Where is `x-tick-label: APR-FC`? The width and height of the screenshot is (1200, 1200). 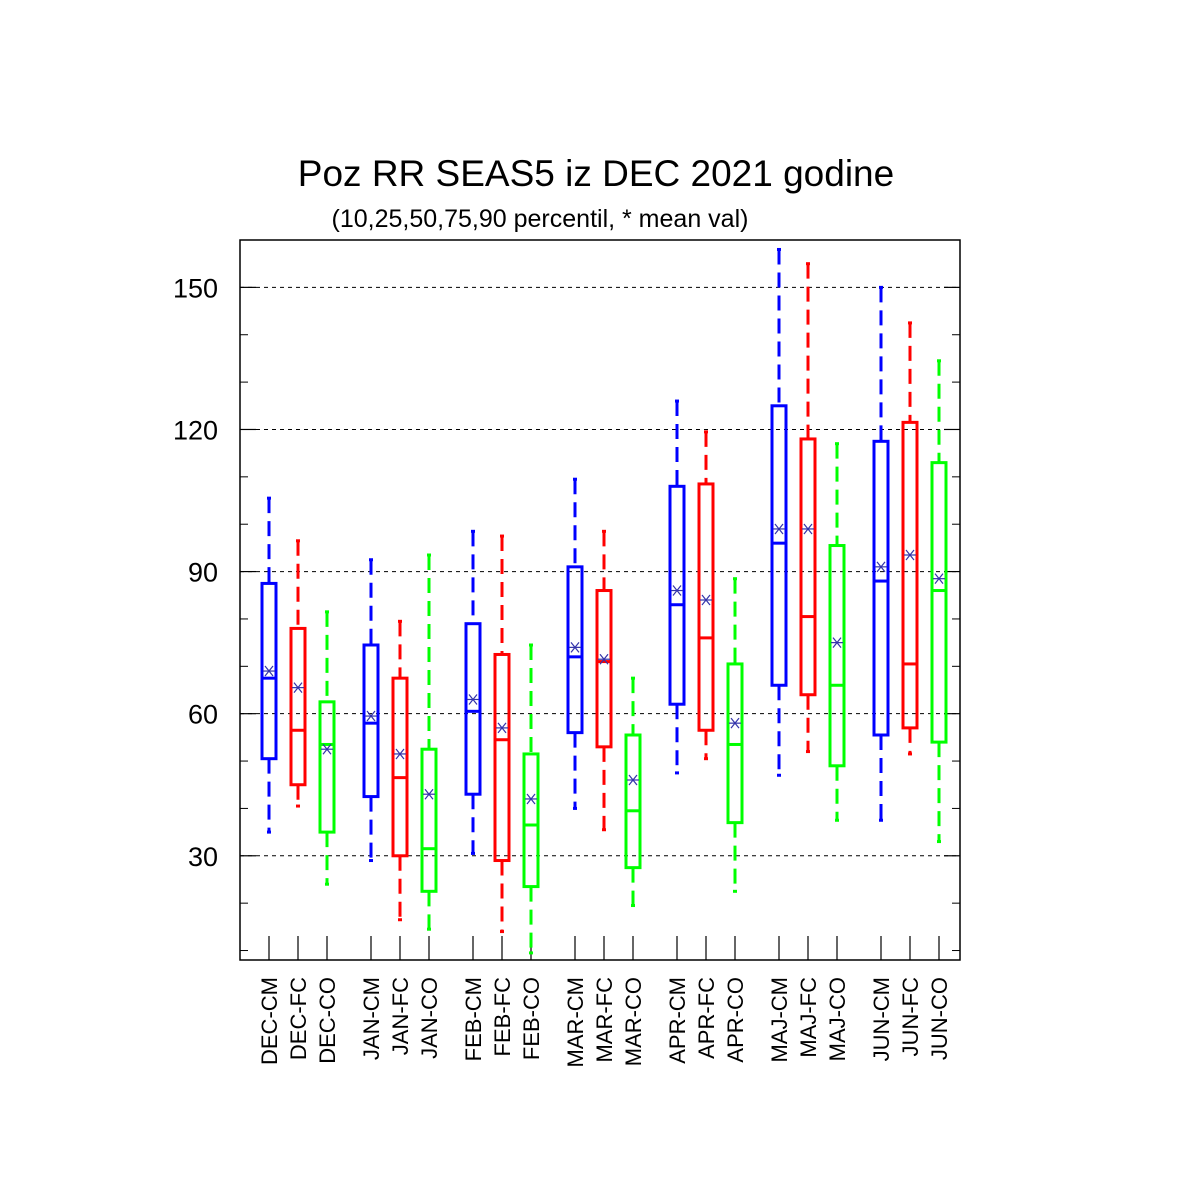
x-tick-label: APR-FC is located at coordinates (706, 1018).